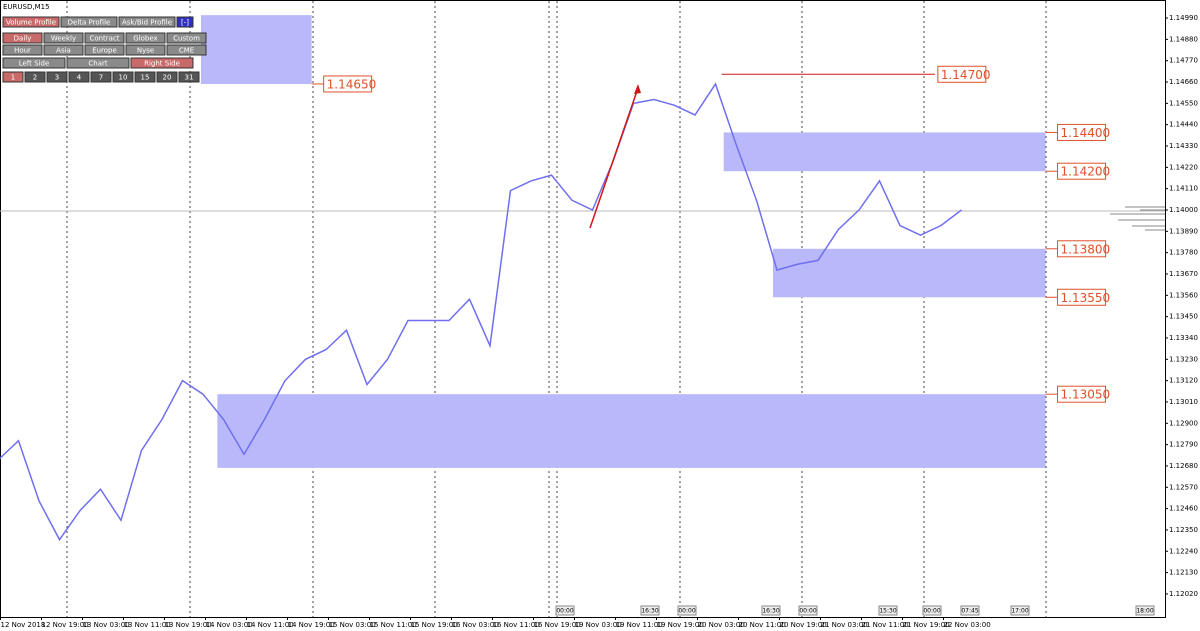  I want to click on toolbar-button-label: 7, so click(101, 78).